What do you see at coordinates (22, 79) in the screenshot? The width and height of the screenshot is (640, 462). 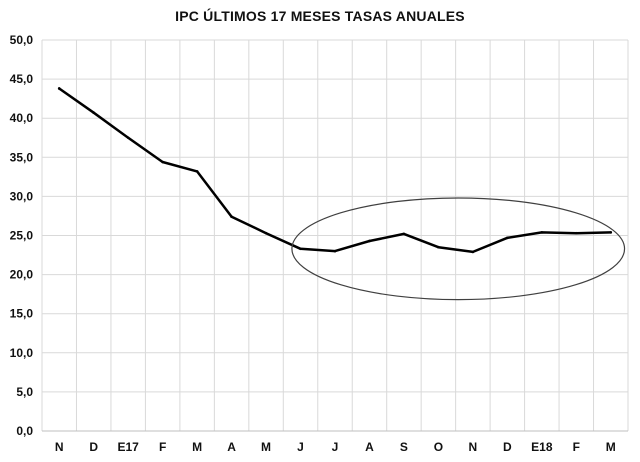 I see `y-tick-label: 45,0` at bounding box center [22, 79].